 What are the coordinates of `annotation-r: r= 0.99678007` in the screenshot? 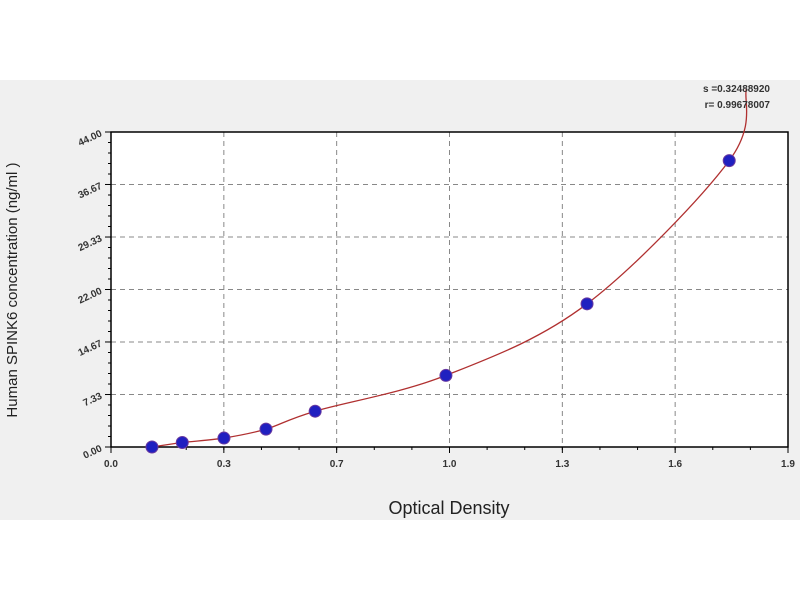 It's located at (738, 105).